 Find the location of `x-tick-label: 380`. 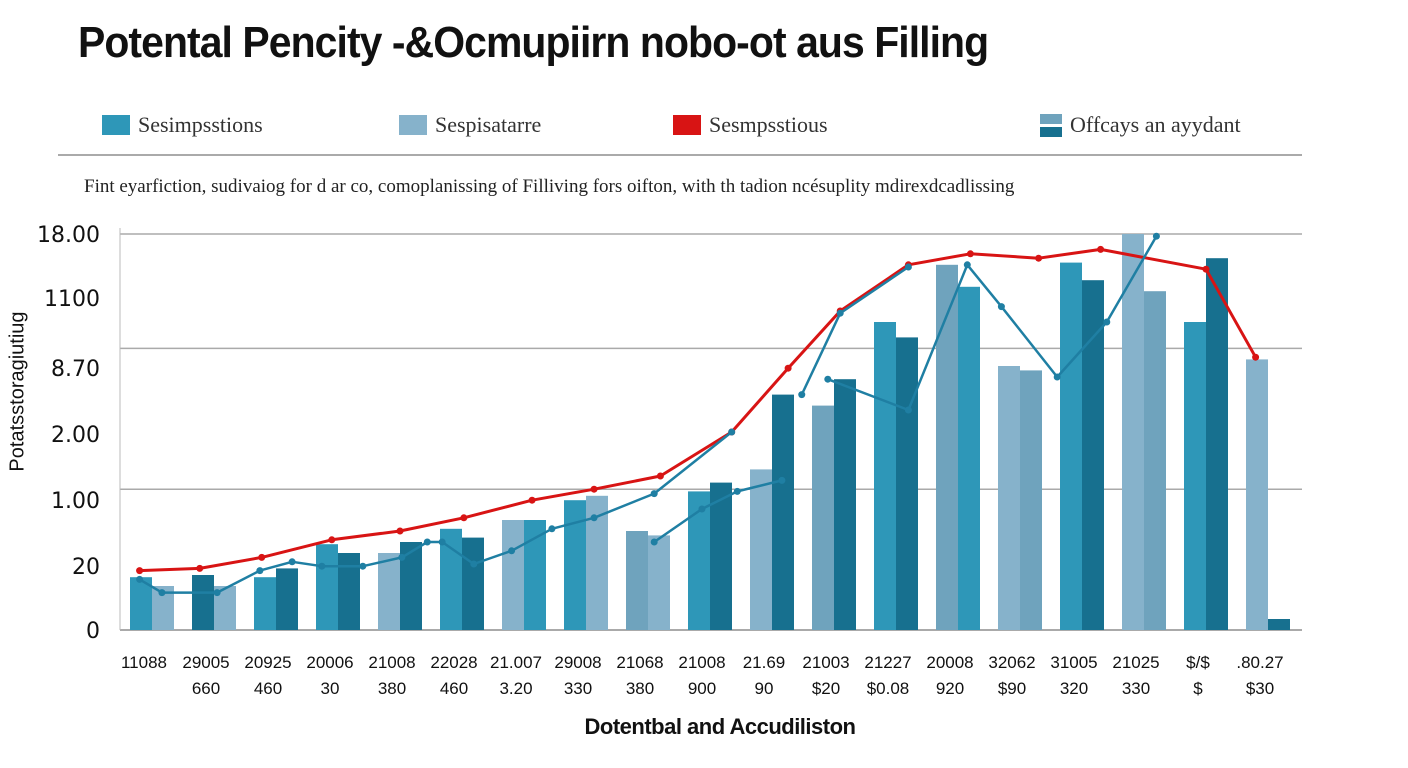

x-tick-label: 380 is located at coordinates (640, 688).